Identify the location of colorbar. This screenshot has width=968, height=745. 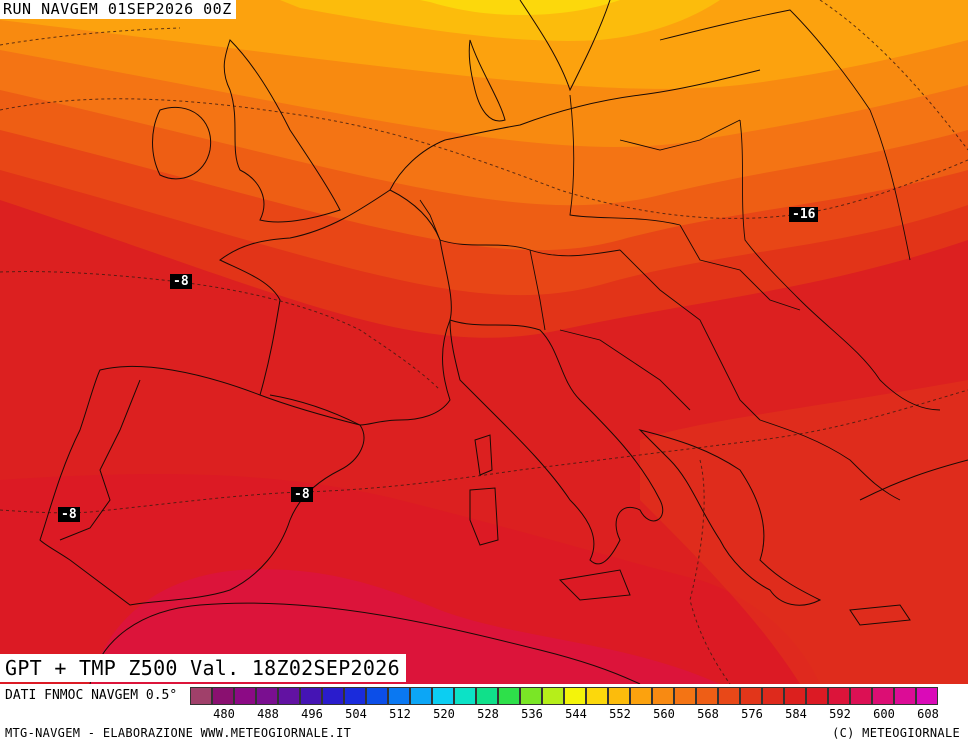
(564, 696).